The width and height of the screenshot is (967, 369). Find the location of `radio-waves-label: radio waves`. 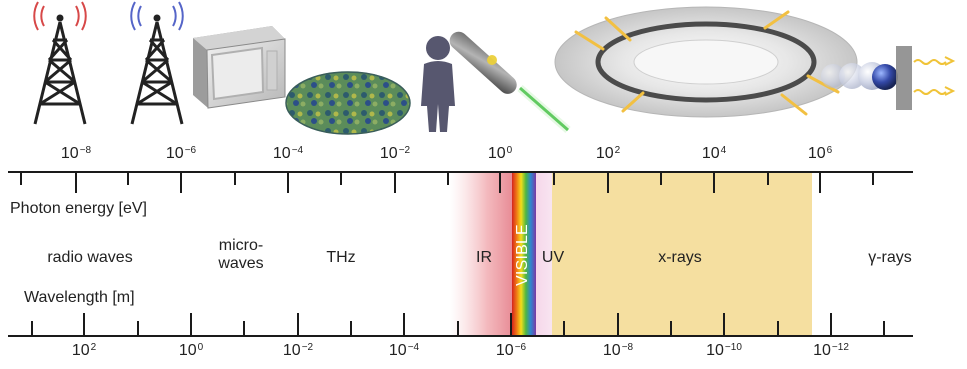

radio-waves-label: radio waves is located at coordinates (90, 257).